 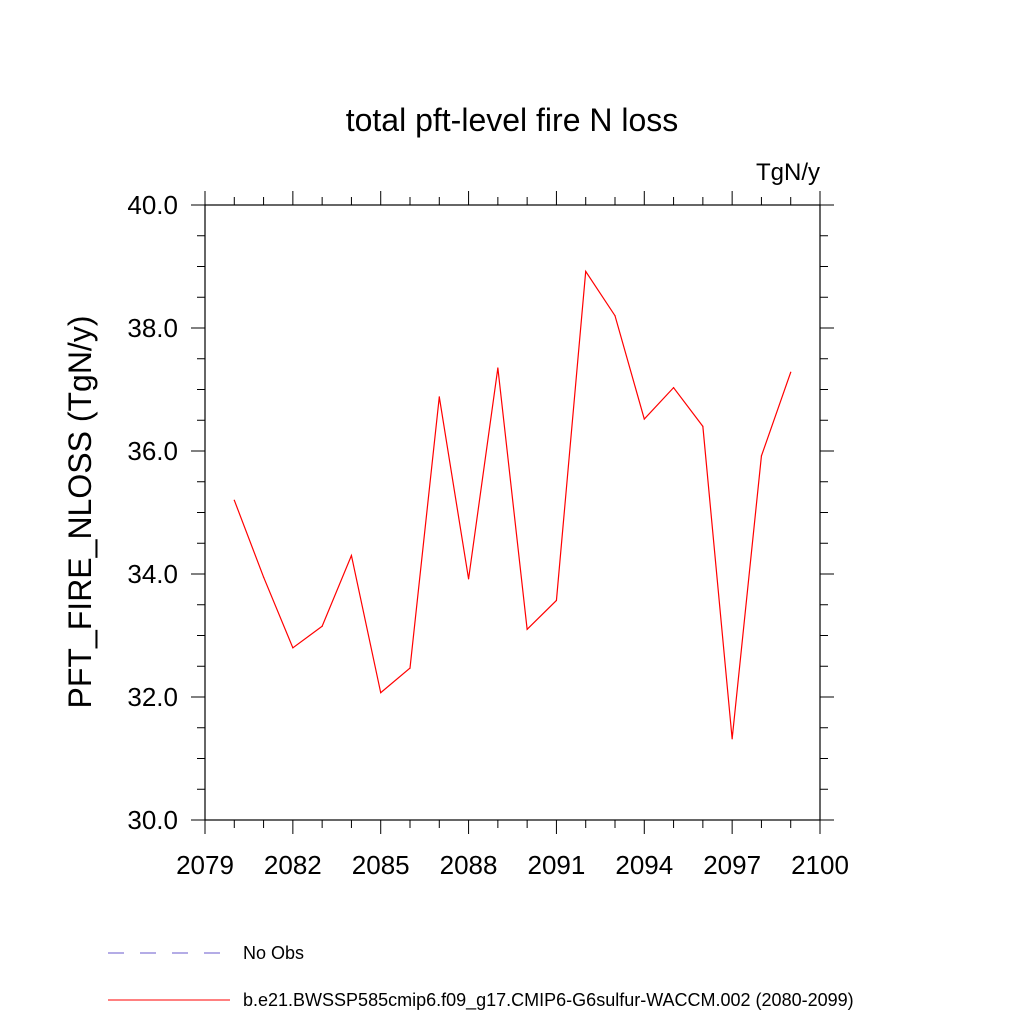 I want to click on x-tick-label: 2094, so click(x=644, y=865).